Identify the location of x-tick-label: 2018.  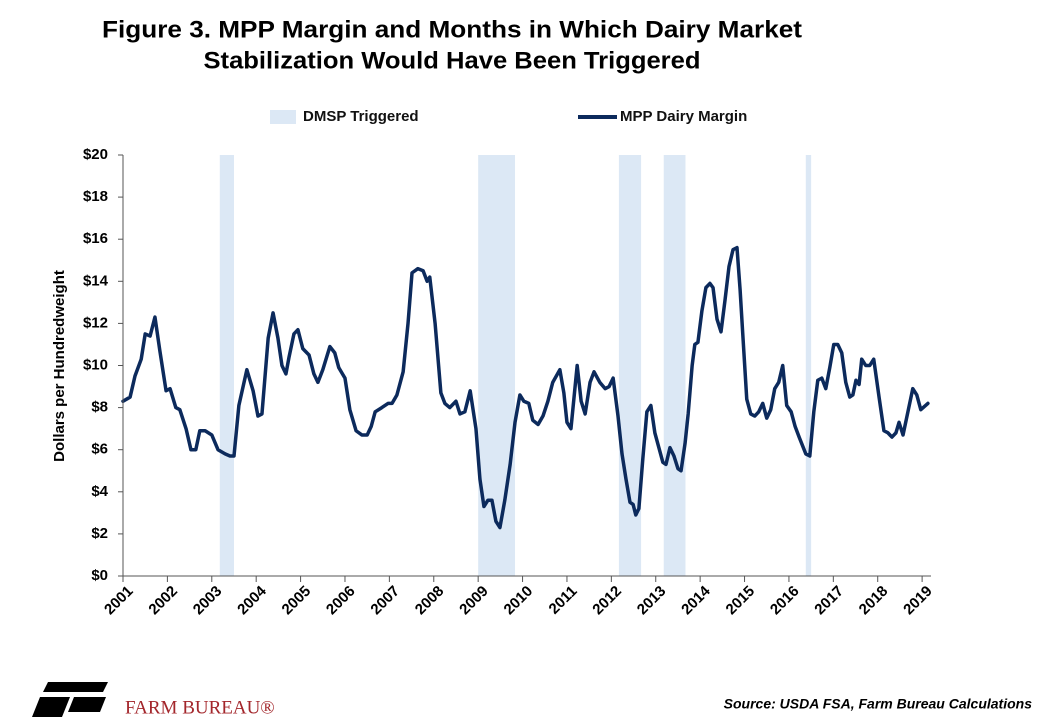
(874, 601).